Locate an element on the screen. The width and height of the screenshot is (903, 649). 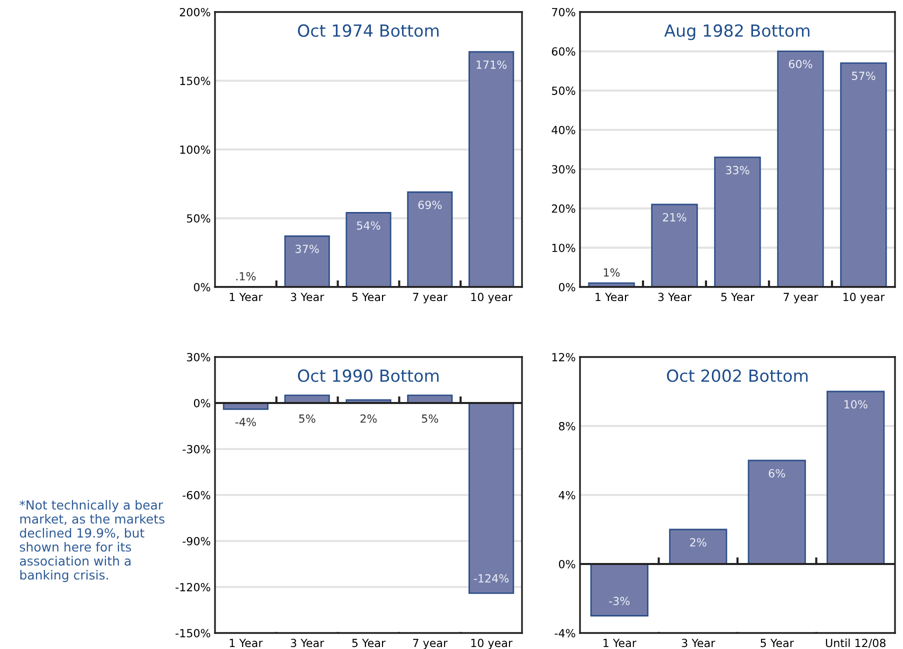
data-label: 33% is located at coordinates (738, 170).